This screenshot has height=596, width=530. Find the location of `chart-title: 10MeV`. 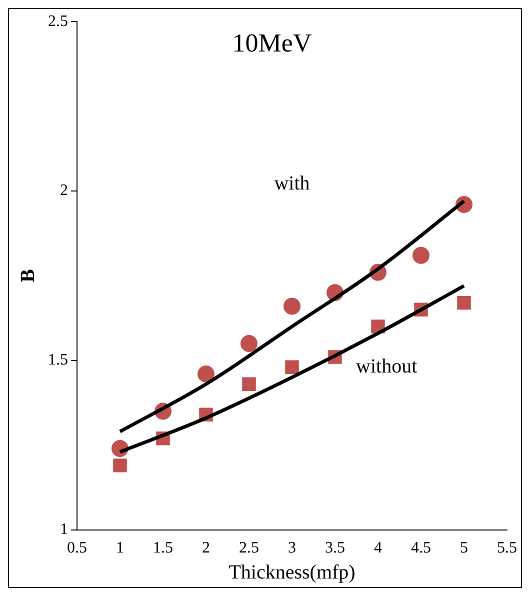

chart-title: 10MeV is located at coordinates (272, 43).